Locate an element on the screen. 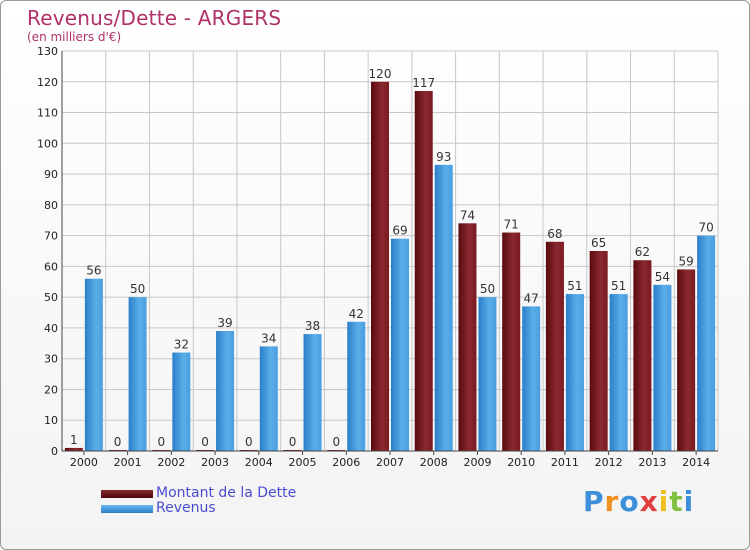 The height and width of the screenshot is (550, 750). value-label-dette: 68 is located at coordinates (554, 234).